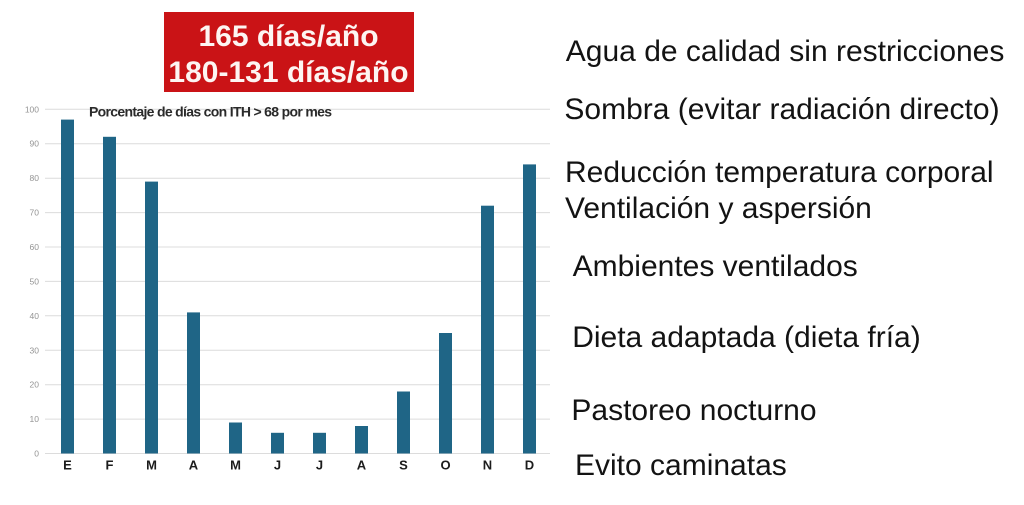 This screenshot has height=505, width=1024. I want to click on svg-text: 30, so click(35, 350).